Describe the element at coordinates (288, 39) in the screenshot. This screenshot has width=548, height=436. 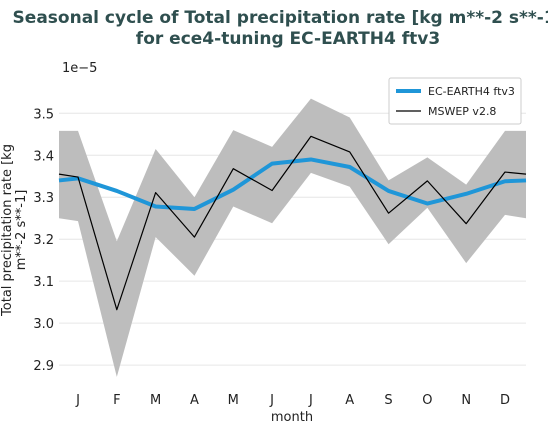
I see `chart-title-line2: for ece4-tuning EC-EARTH4 ftv3` at that location.